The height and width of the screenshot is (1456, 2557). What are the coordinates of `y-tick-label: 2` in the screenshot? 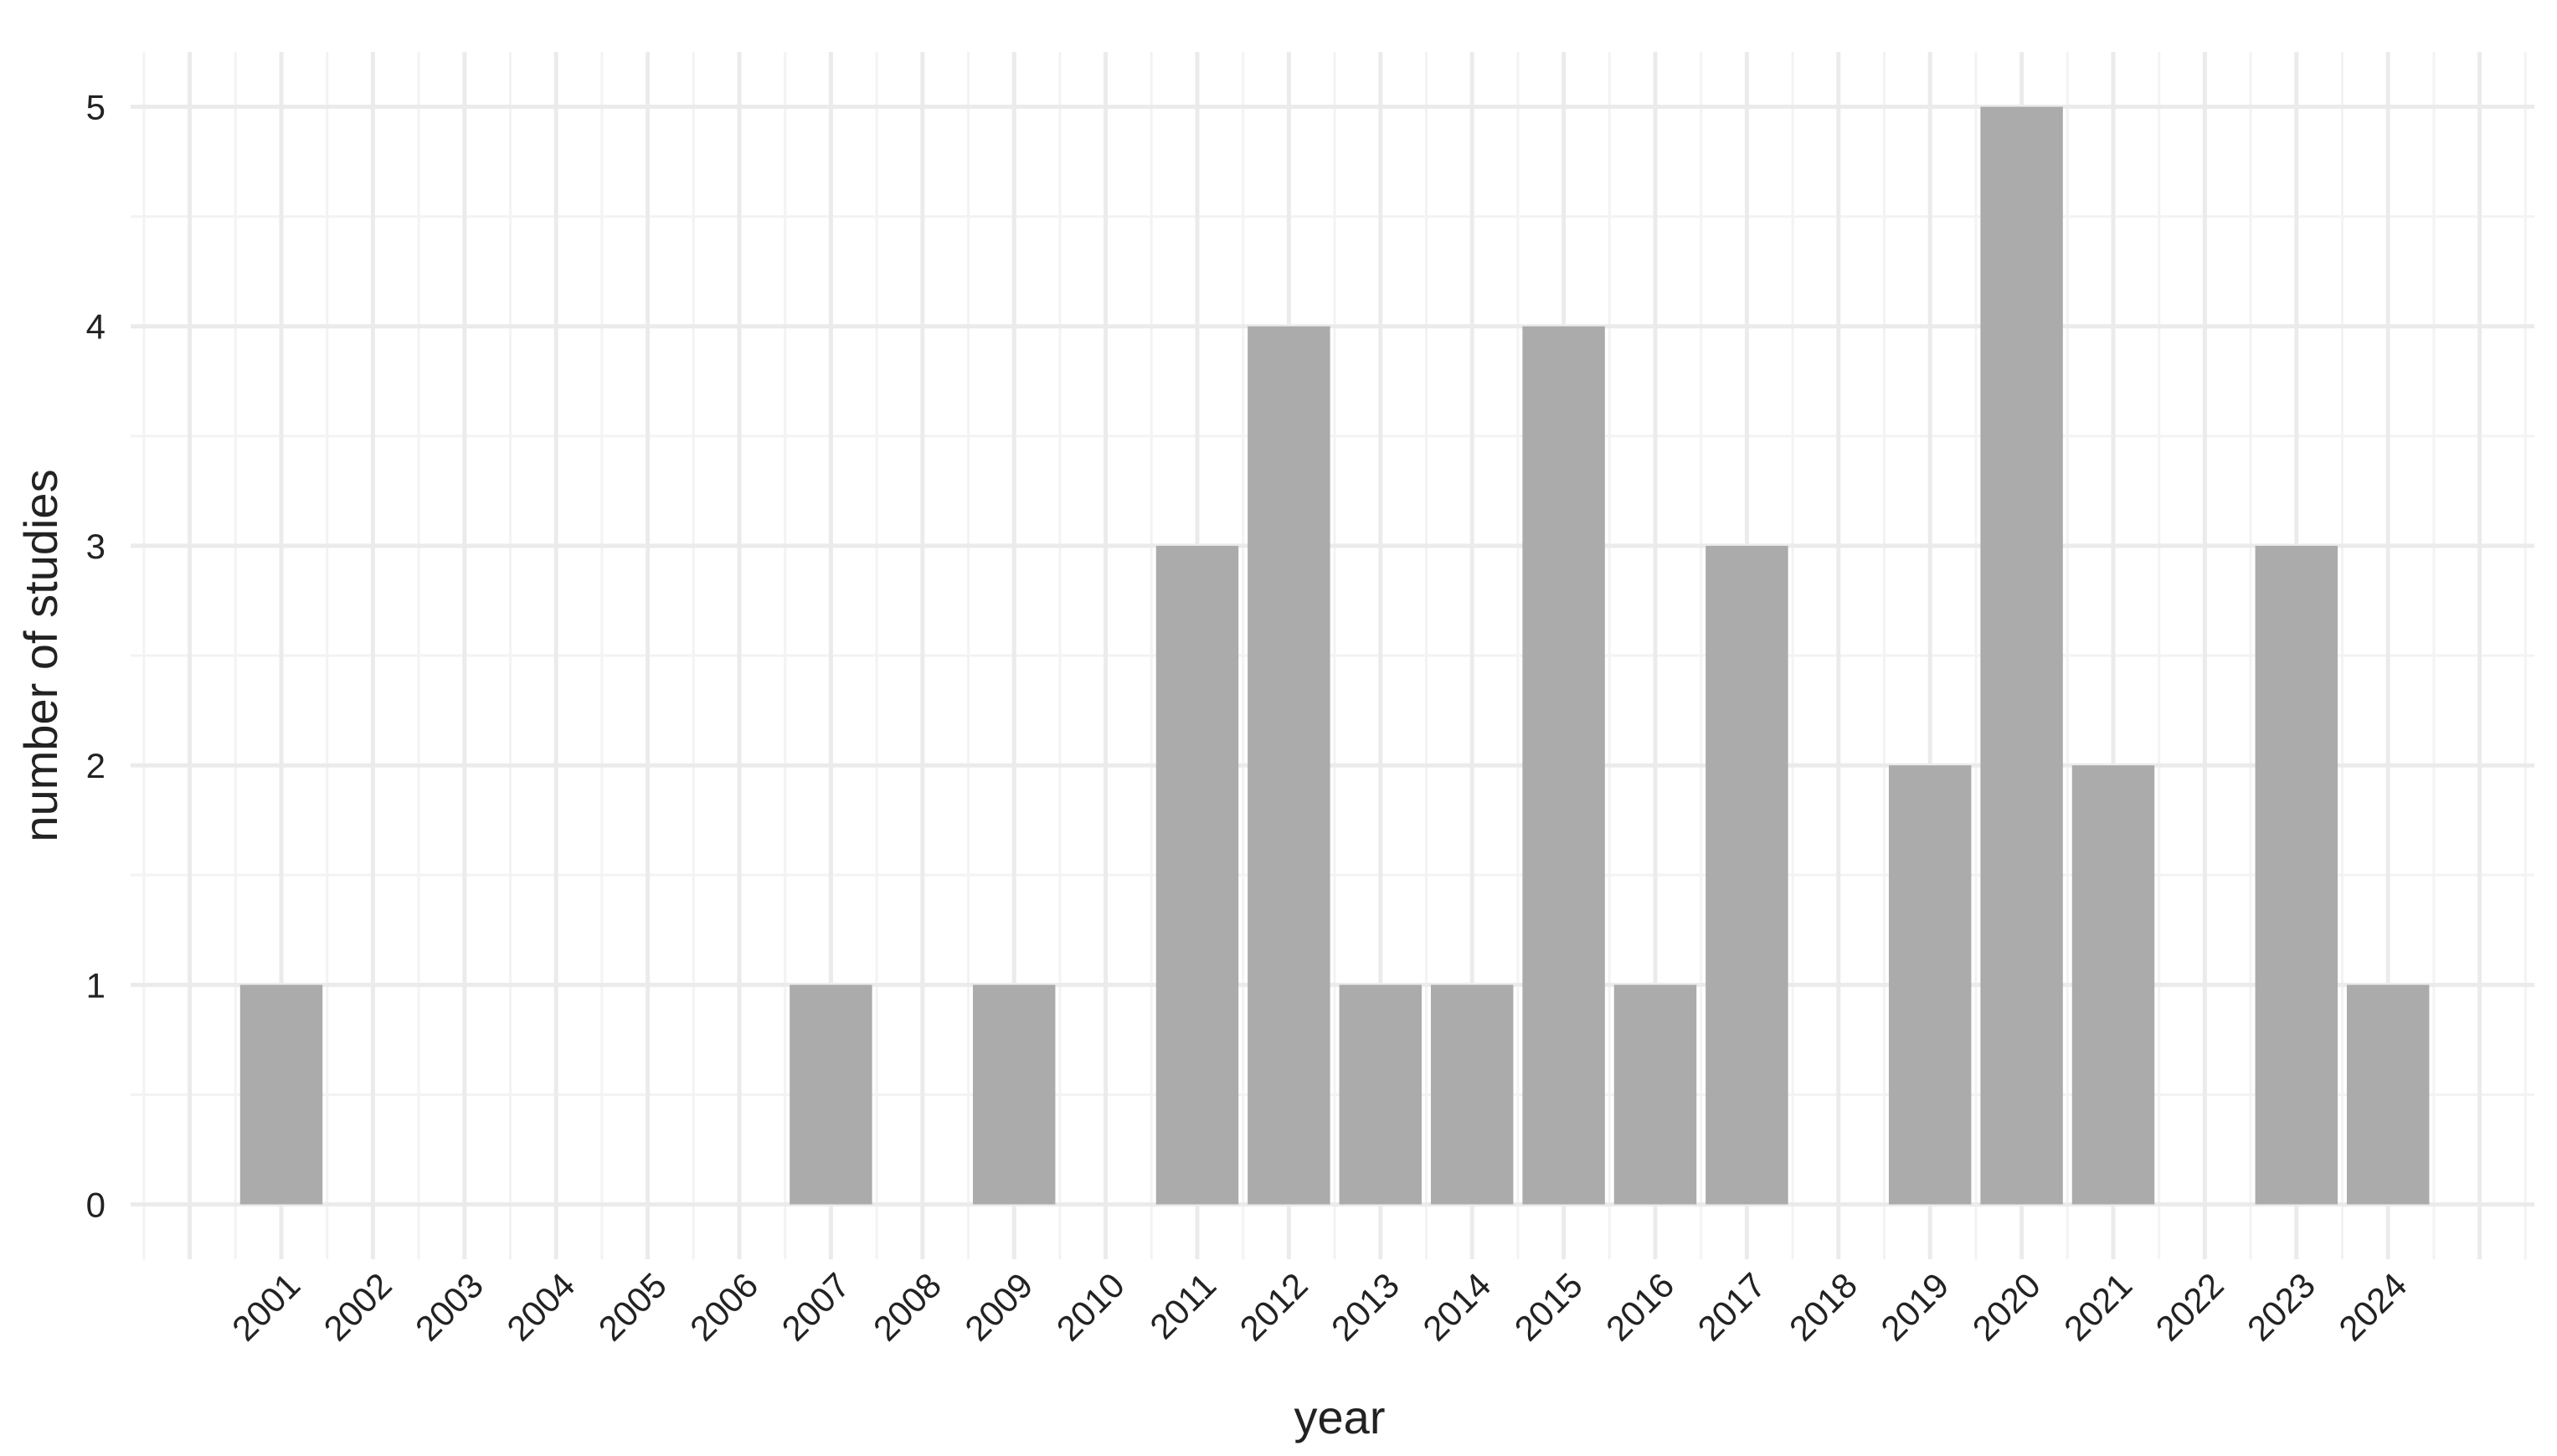 It's located at (96, 765).